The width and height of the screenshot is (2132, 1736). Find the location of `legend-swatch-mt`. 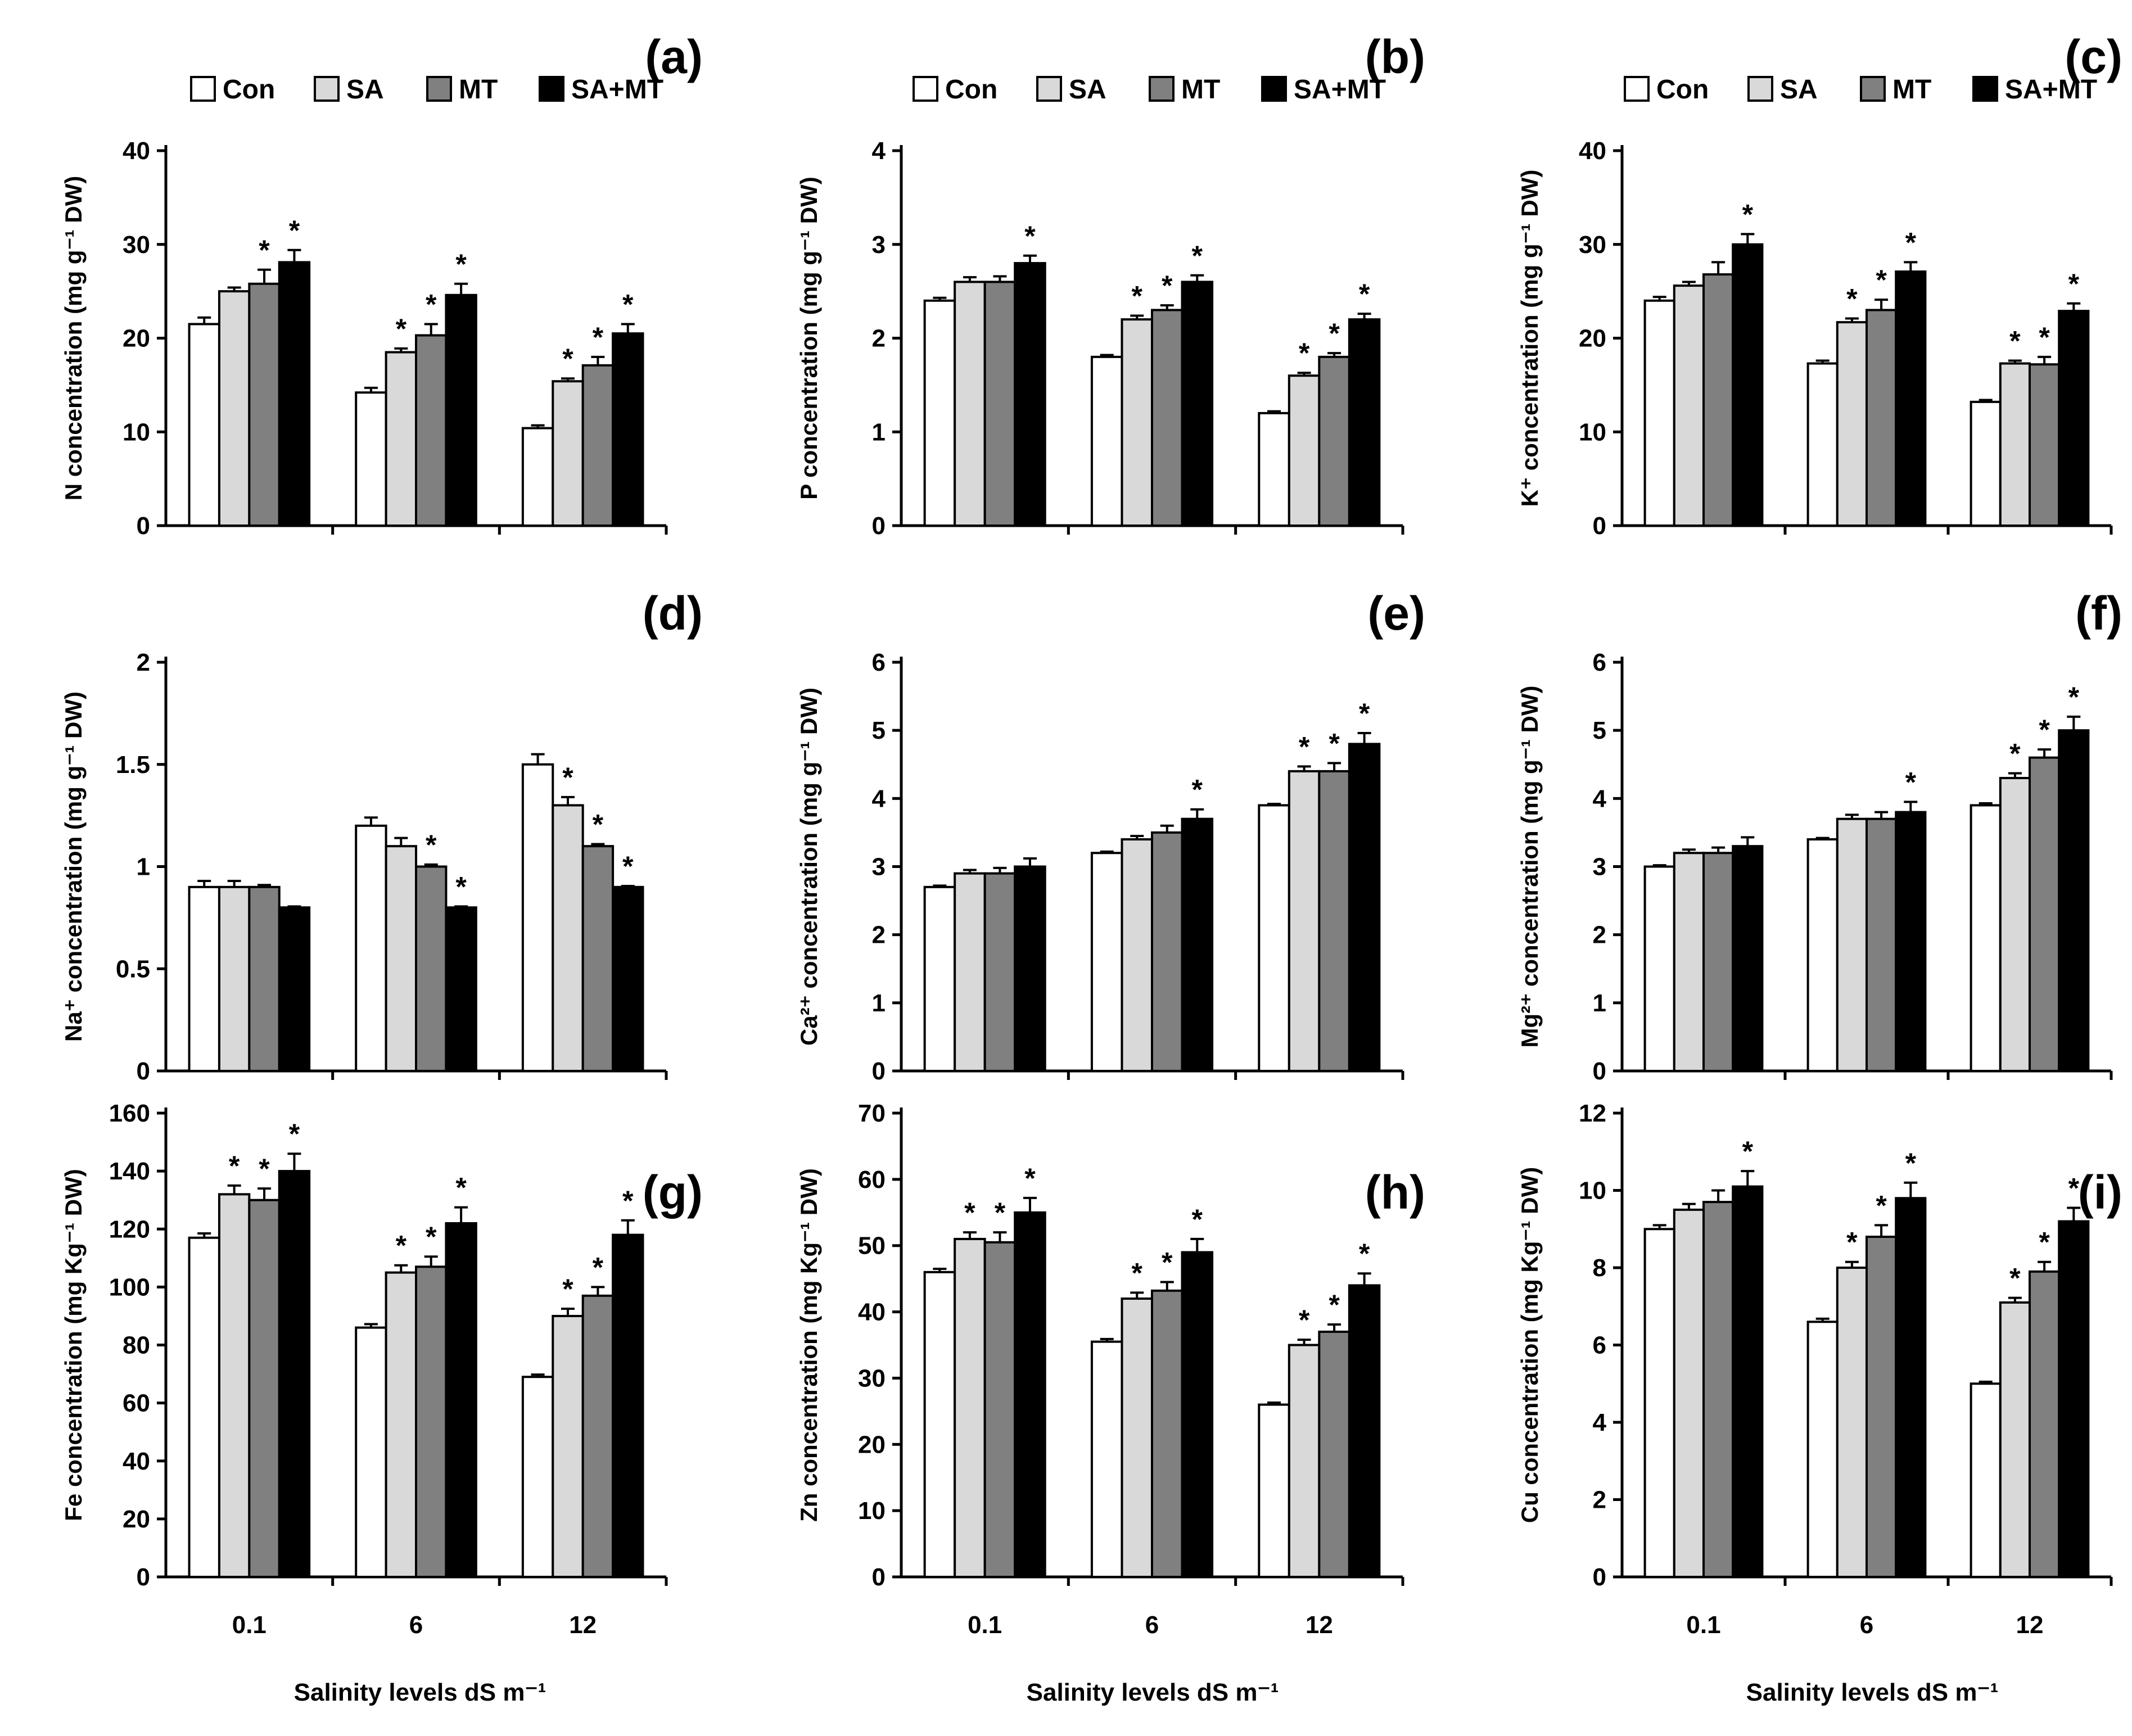

legend-swatch-mt is located at coordinates (439, 89).